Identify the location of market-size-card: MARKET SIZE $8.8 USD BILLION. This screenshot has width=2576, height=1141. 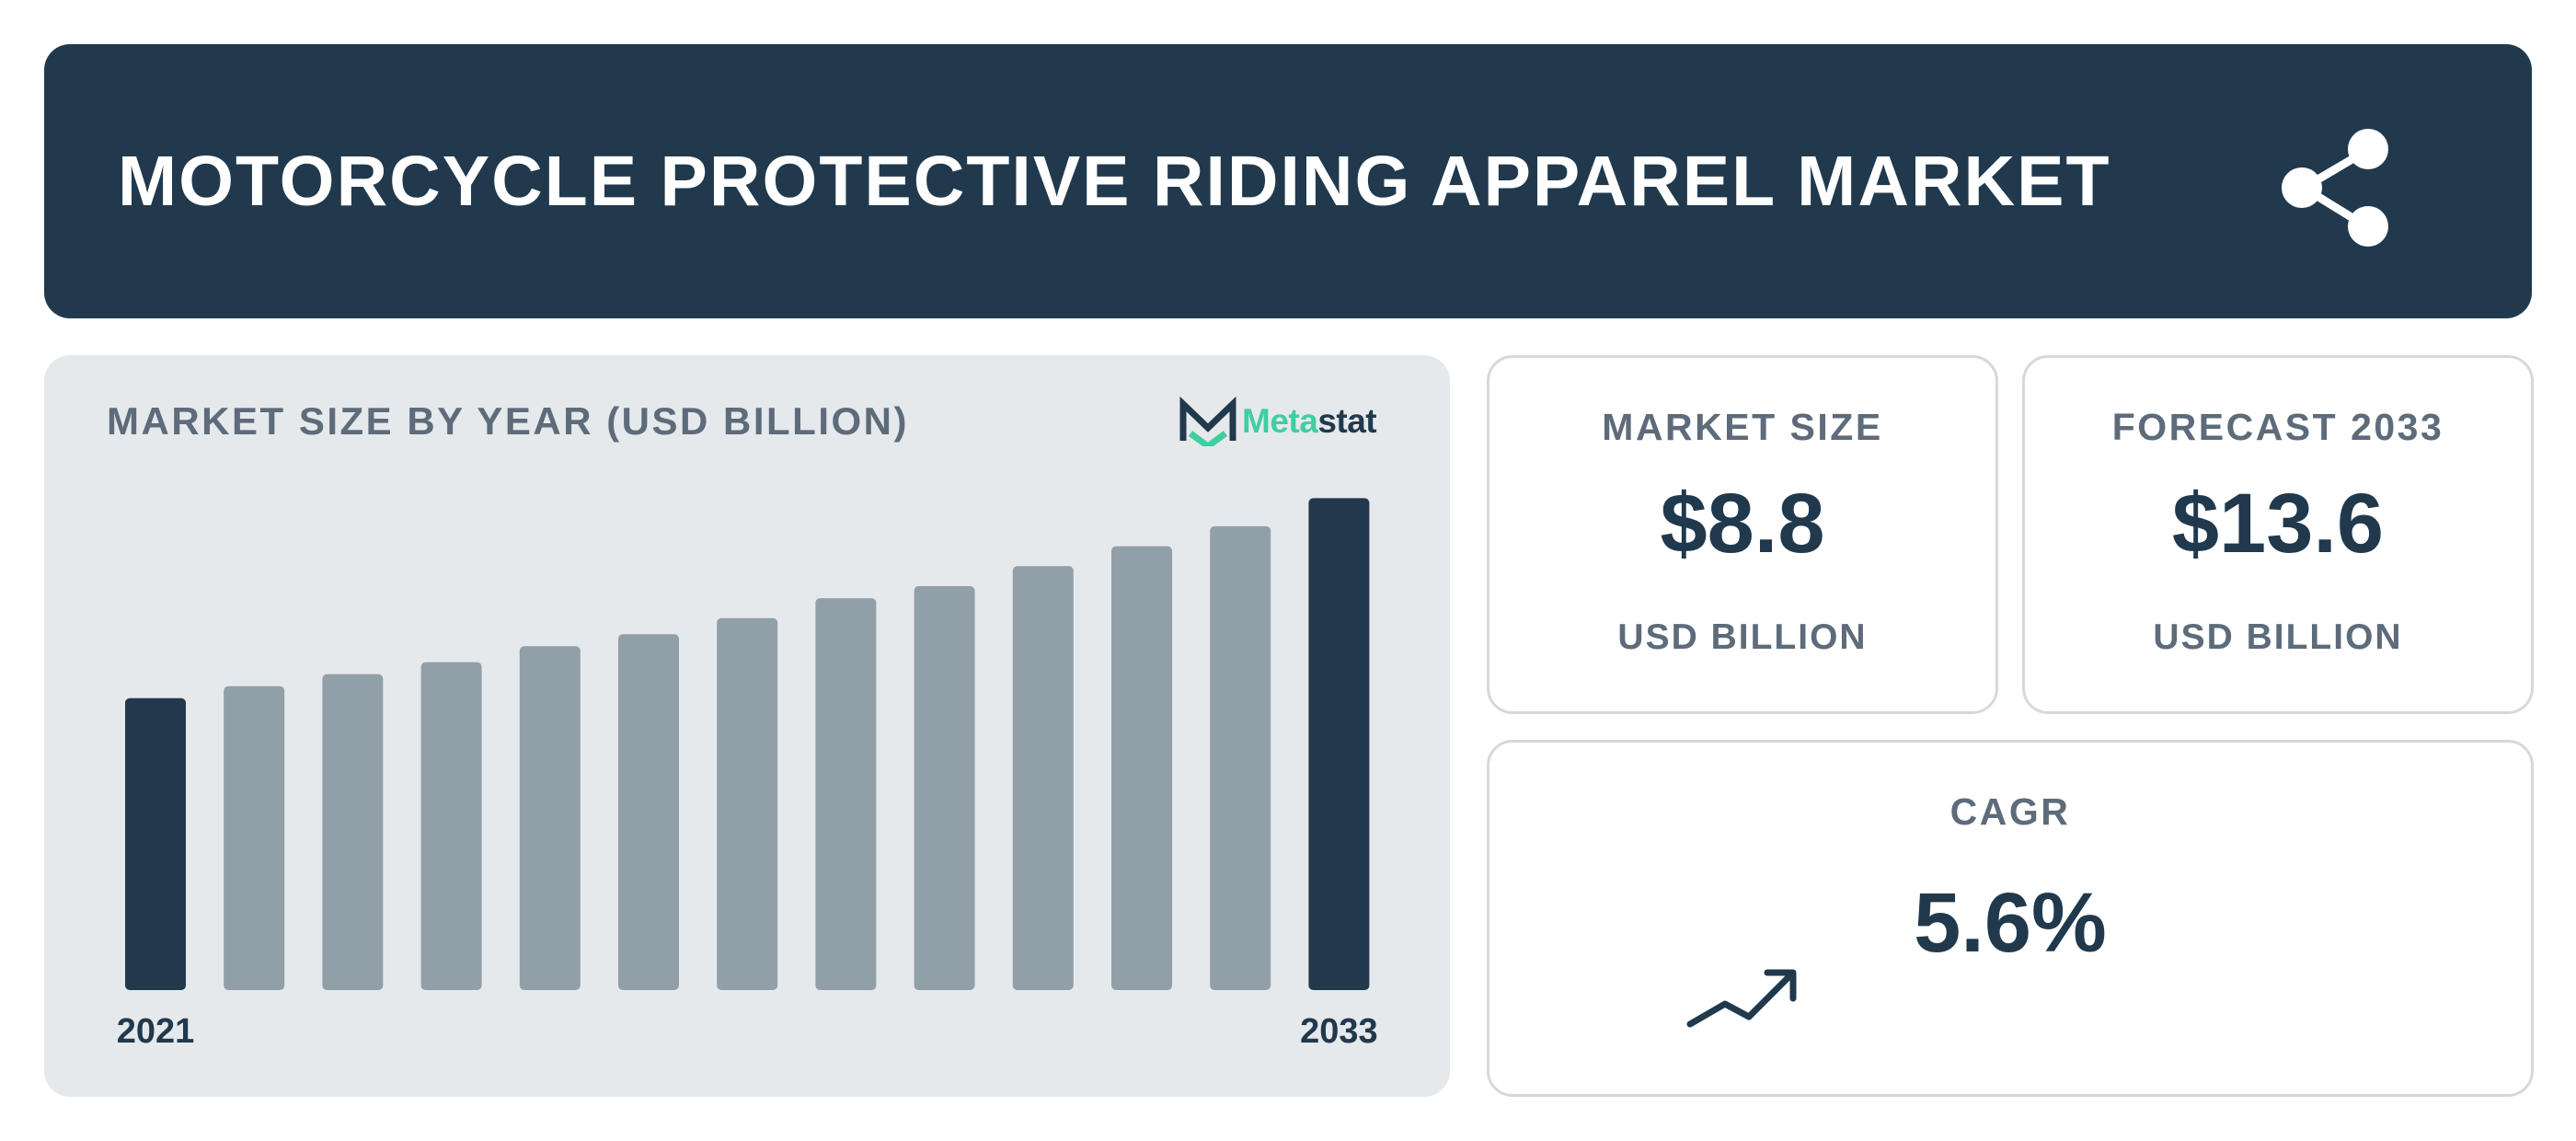
(1742, 535).